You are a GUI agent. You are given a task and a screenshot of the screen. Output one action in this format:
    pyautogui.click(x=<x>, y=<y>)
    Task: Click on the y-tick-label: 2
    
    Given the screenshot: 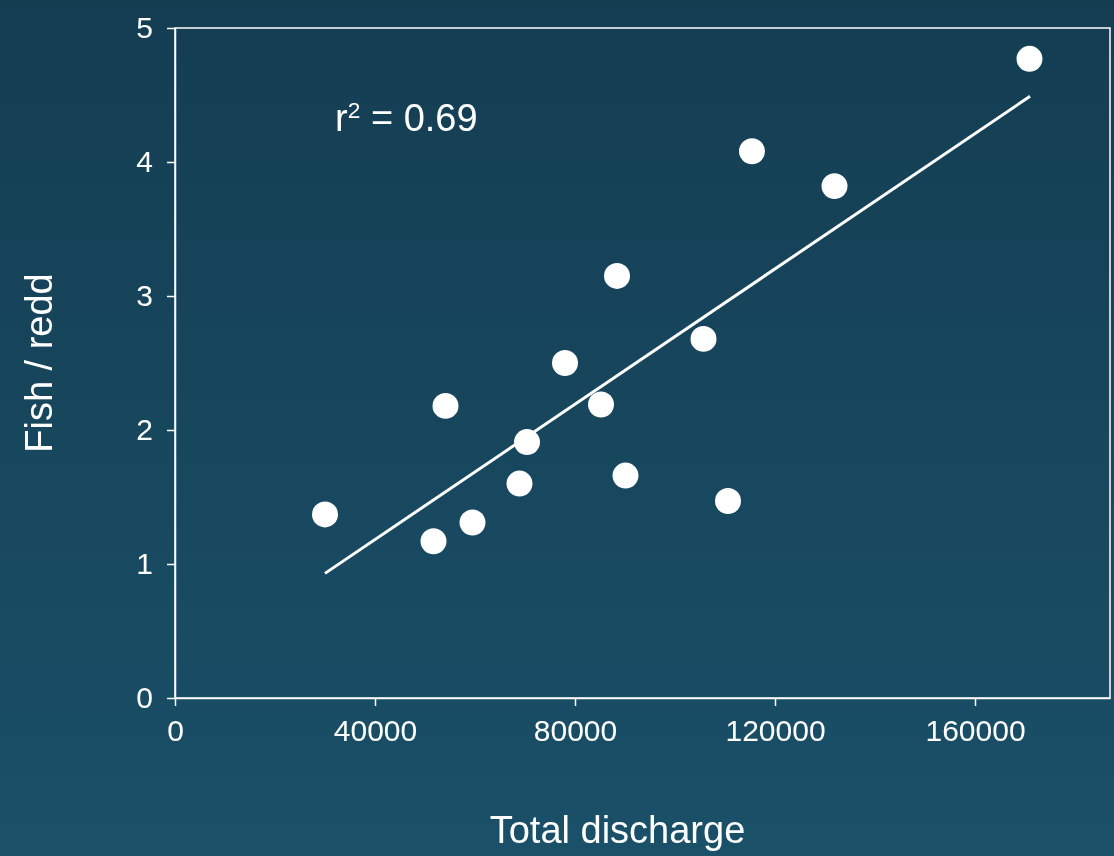 What is the action you would take?
    pyautogui.click(x=144, y=430)
    